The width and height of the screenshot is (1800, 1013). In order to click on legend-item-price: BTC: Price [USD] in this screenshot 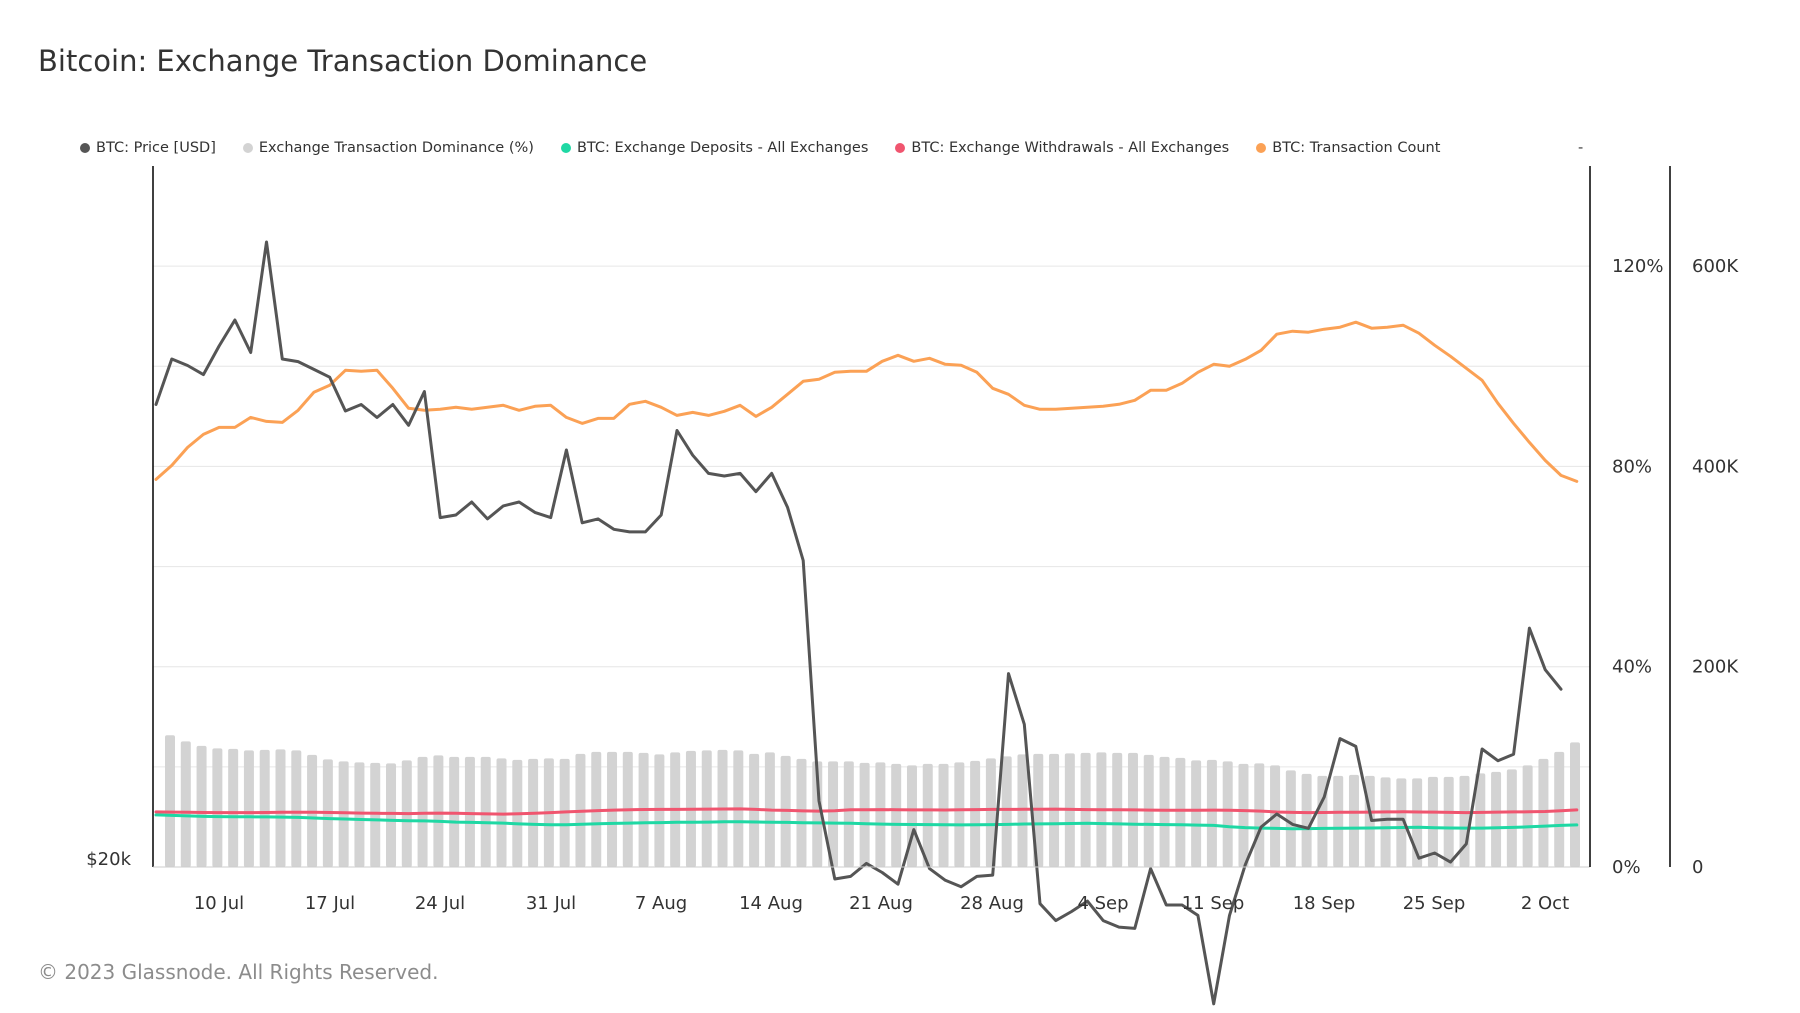, I will do `click(148, 148)`.